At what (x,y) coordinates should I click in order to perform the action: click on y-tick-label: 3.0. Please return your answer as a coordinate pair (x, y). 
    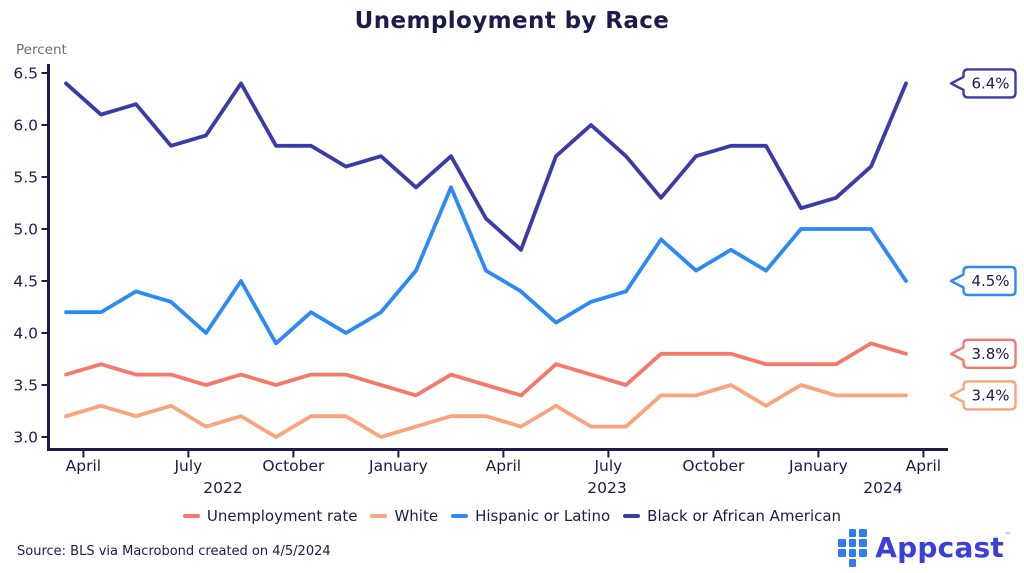
    Looking at the image, I should click on (25, 438).